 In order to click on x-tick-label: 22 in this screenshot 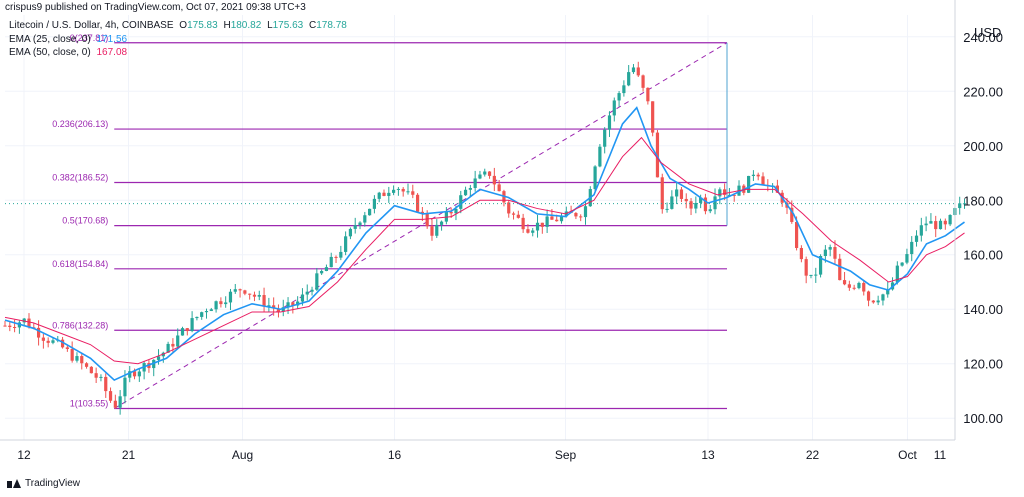, I will do `click(813, 455)`.